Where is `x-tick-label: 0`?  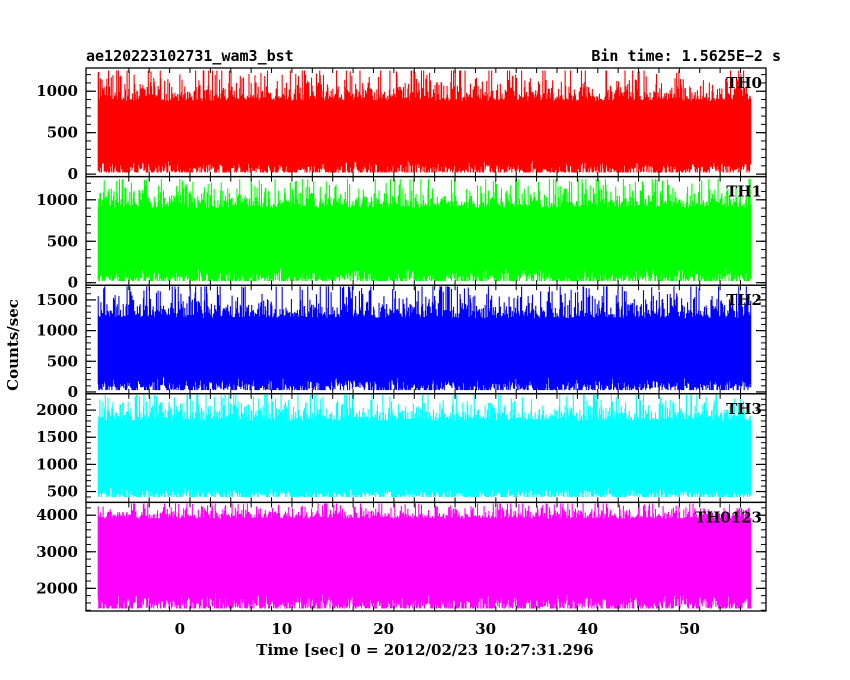 x-tick-label: 0 is located at coordinates (180, 629).